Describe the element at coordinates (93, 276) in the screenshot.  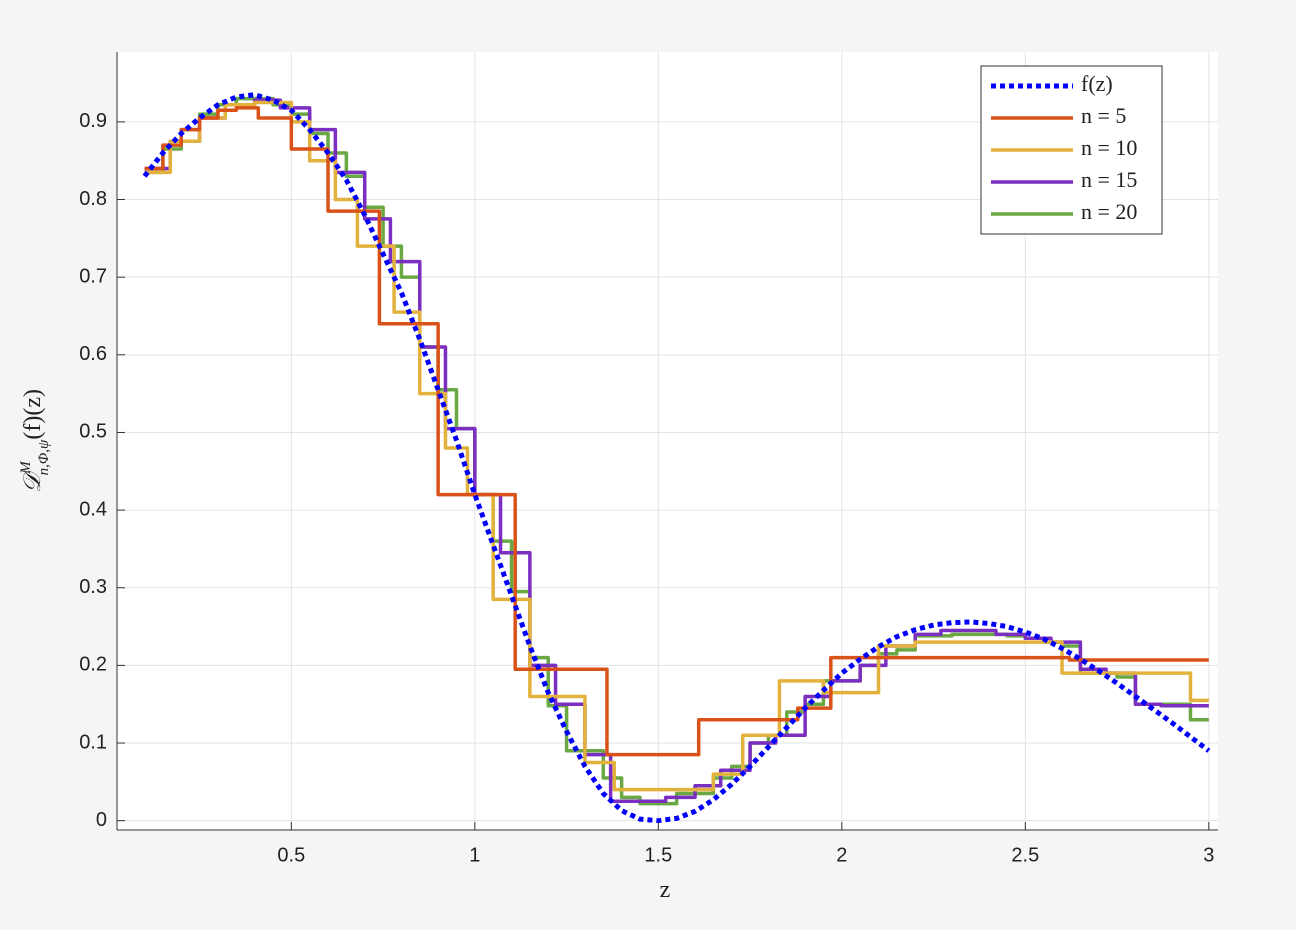
I see `y-tick-label: 0.7` at that location.